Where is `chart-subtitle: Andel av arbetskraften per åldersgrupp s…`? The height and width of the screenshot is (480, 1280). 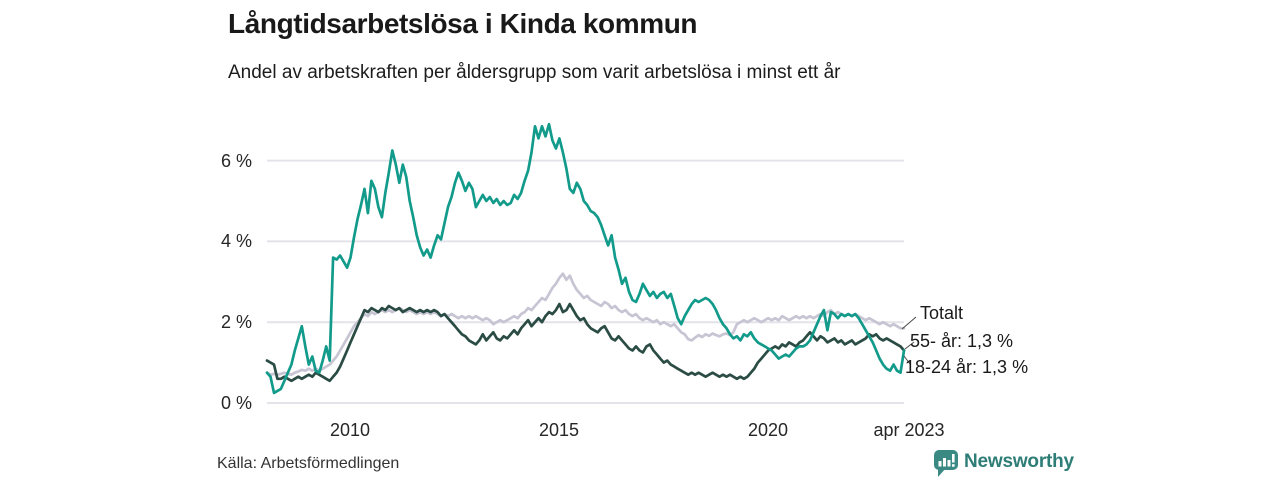 chart-subtitle: Andel av arbetskraften per åldersgrupp s… is located at coordinates (534, 72).